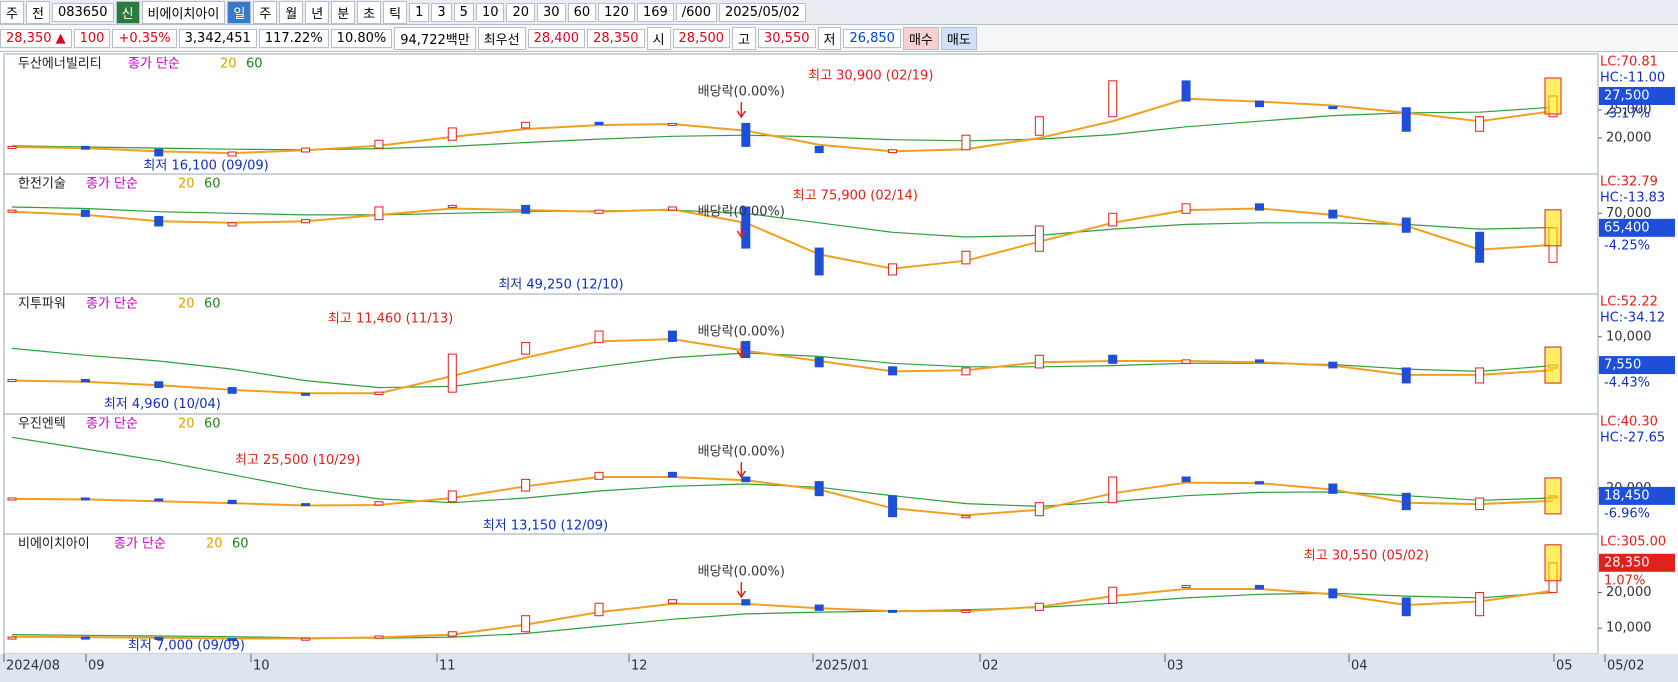 Image resolution: width=1678 pixels, height=682 pixels. I want to click on price-label: 65,400, so click(1627, 227).